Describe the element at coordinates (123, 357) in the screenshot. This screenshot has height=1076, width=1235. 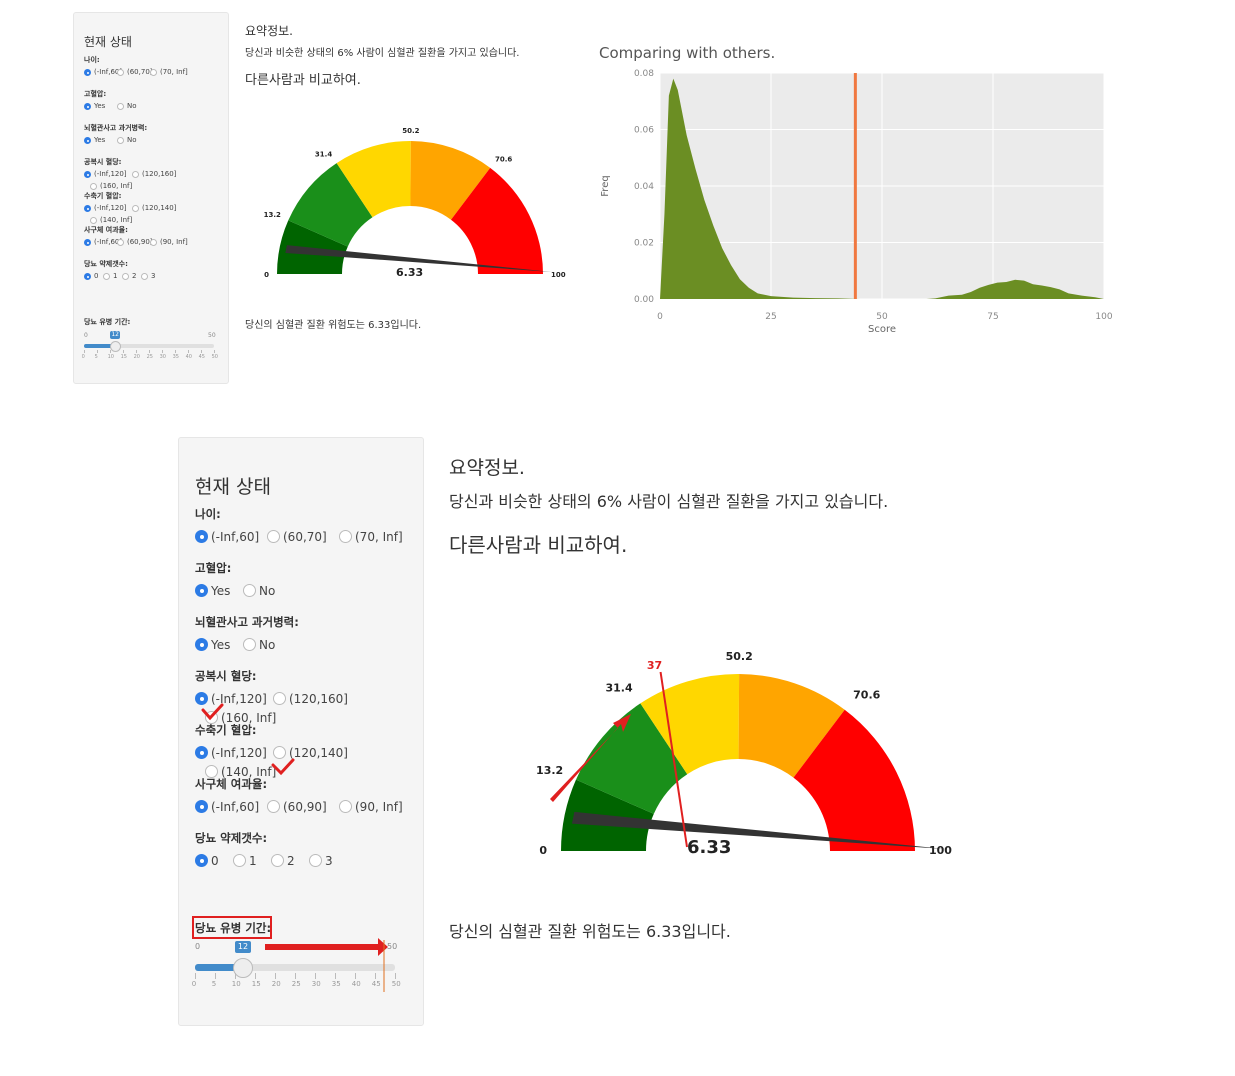
I see `slider-tick-label: 15` at that location.